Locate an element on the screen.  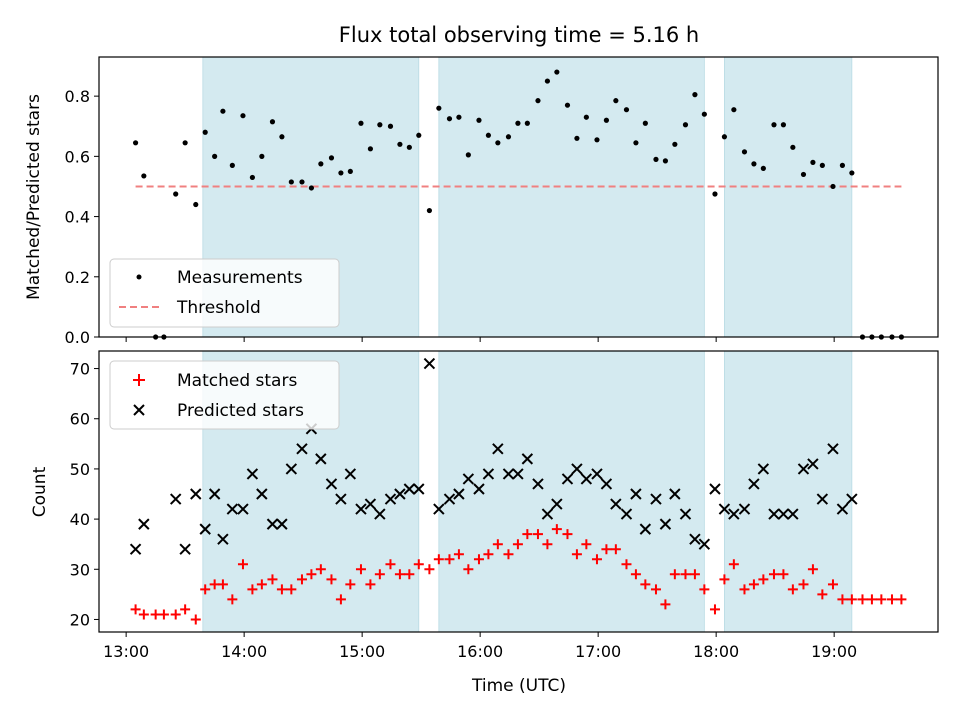
bottom-x-tick-label: 18:00 is located at coordinates (716, 651).